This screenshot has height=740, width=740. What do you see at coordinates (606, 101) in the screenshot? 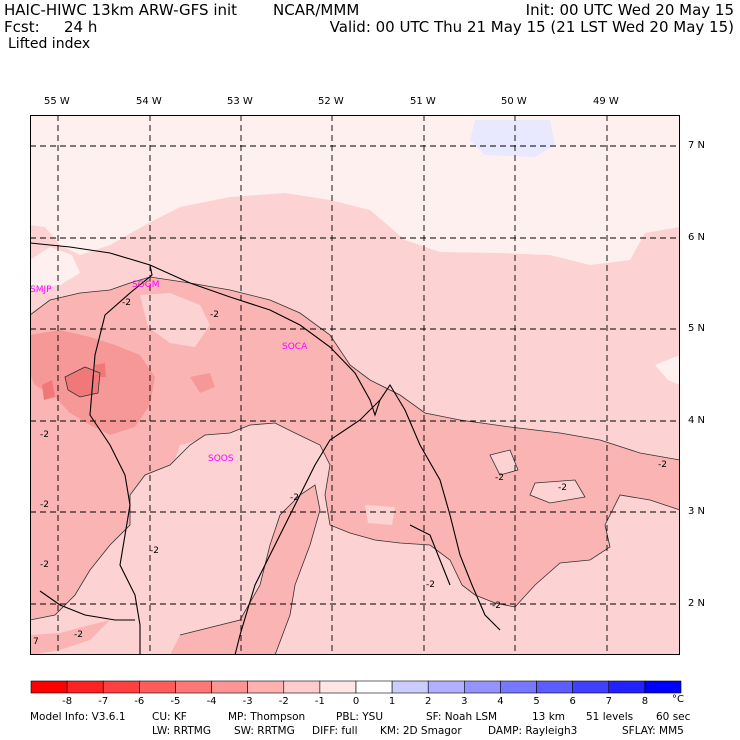
I see `lon-label: 49 W` at bounding box center [606, 101].